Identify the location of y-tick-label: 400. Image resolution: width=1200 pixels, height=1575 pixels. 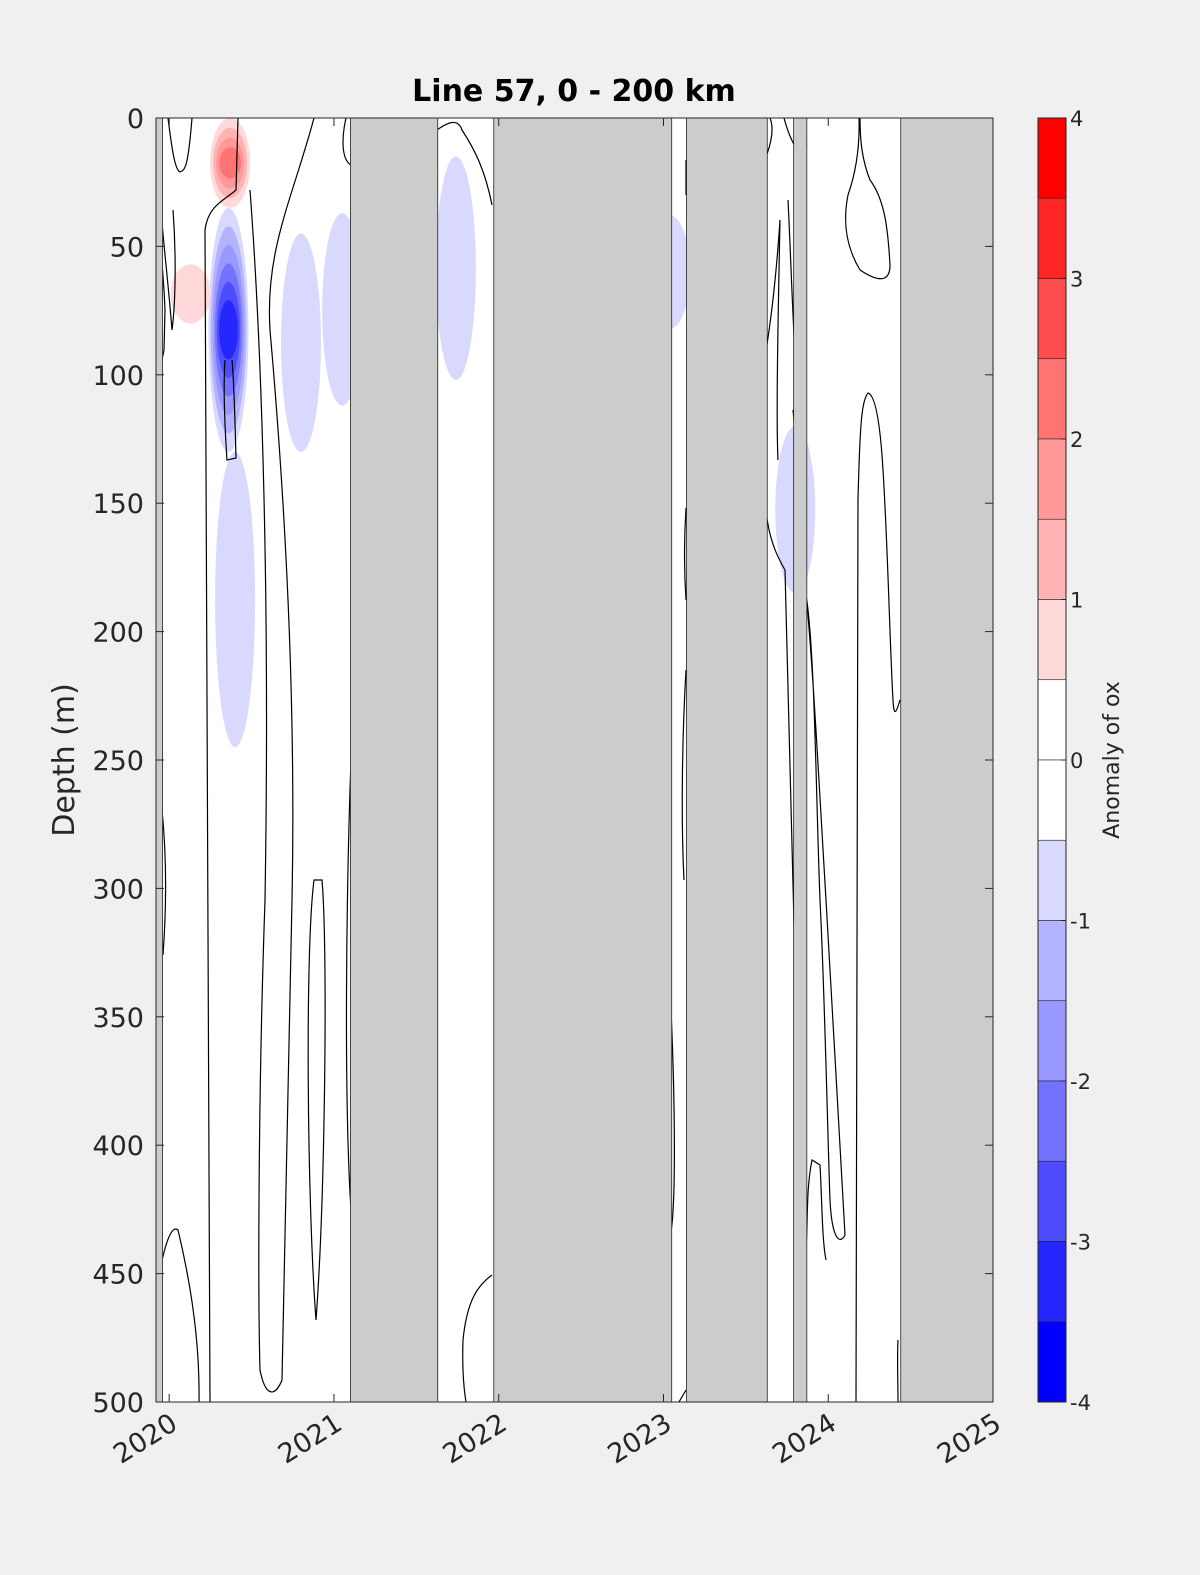
(118, 1146).